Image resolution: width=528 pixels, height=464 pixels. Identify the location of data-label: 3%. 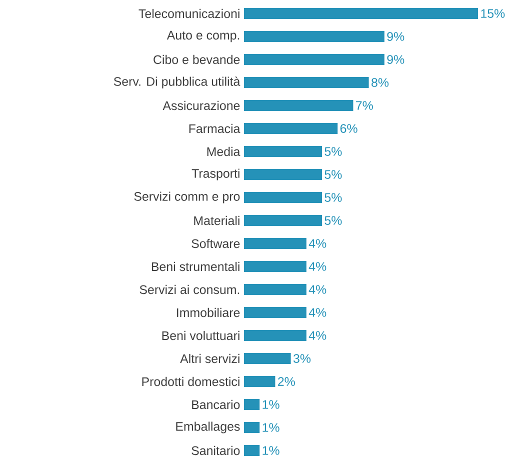
(302, 358).